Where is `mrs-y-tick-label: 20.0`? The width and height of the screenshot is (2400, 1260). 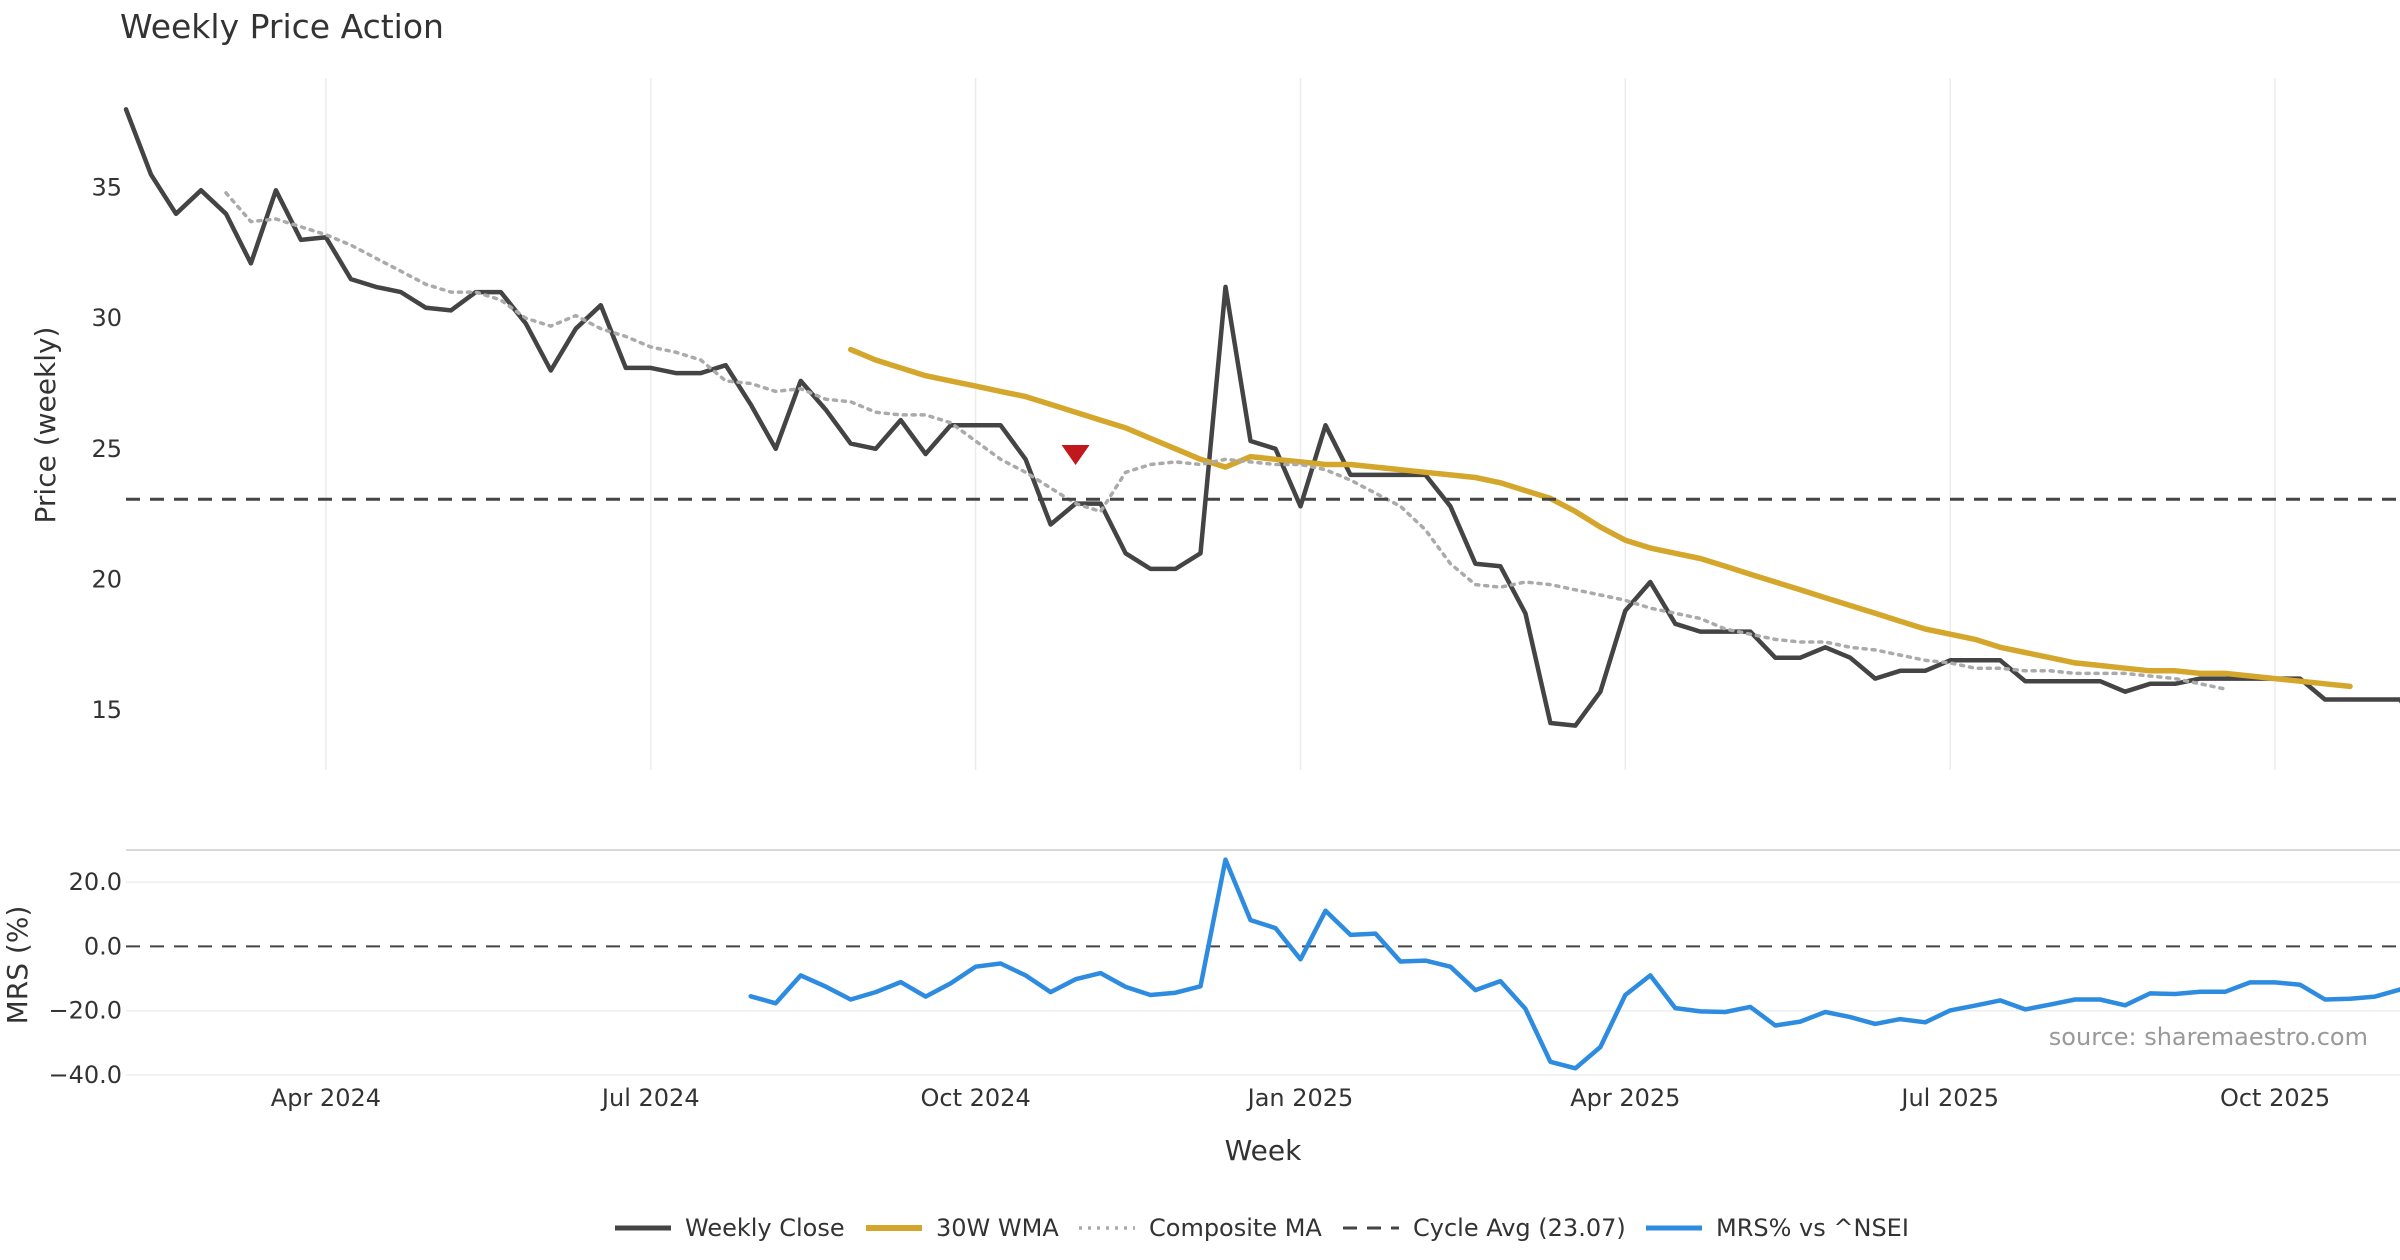
mrs-y-tick-label: 20.0 is located at coordinates (95, 882).